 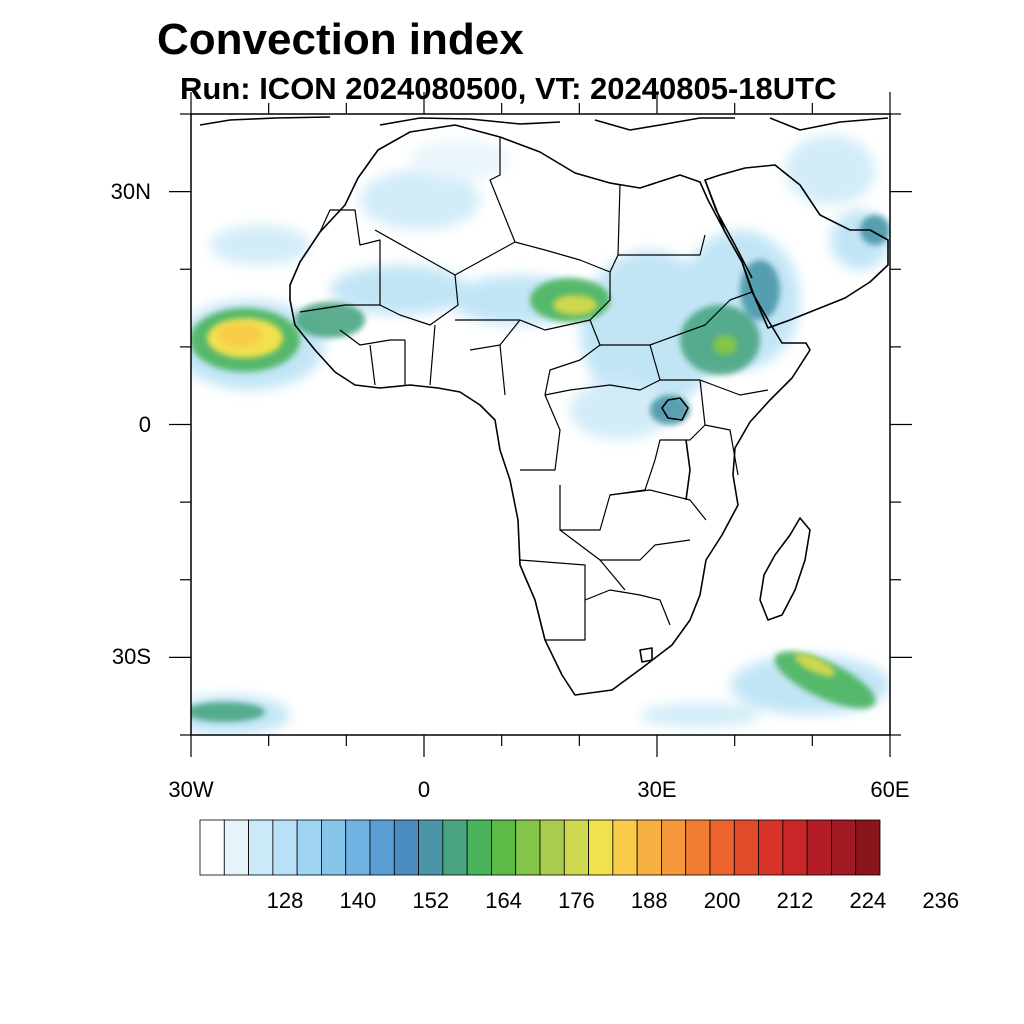 I want to click on colorbar, so click(x=540, y=847).